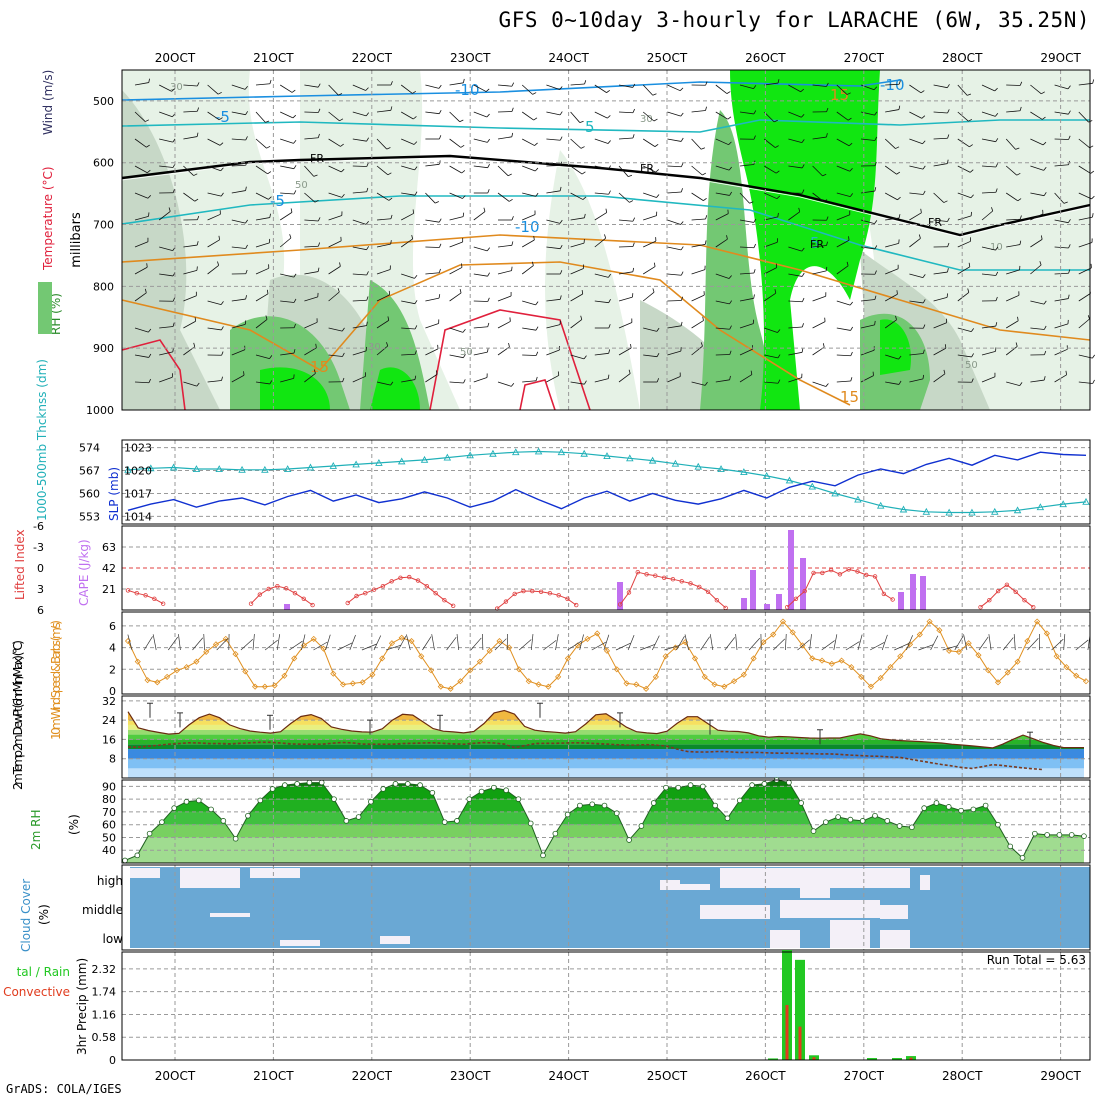  Describe the element at coordinates (145, 873) in the screenshot. I see `cloud-cover-cell` at that location.